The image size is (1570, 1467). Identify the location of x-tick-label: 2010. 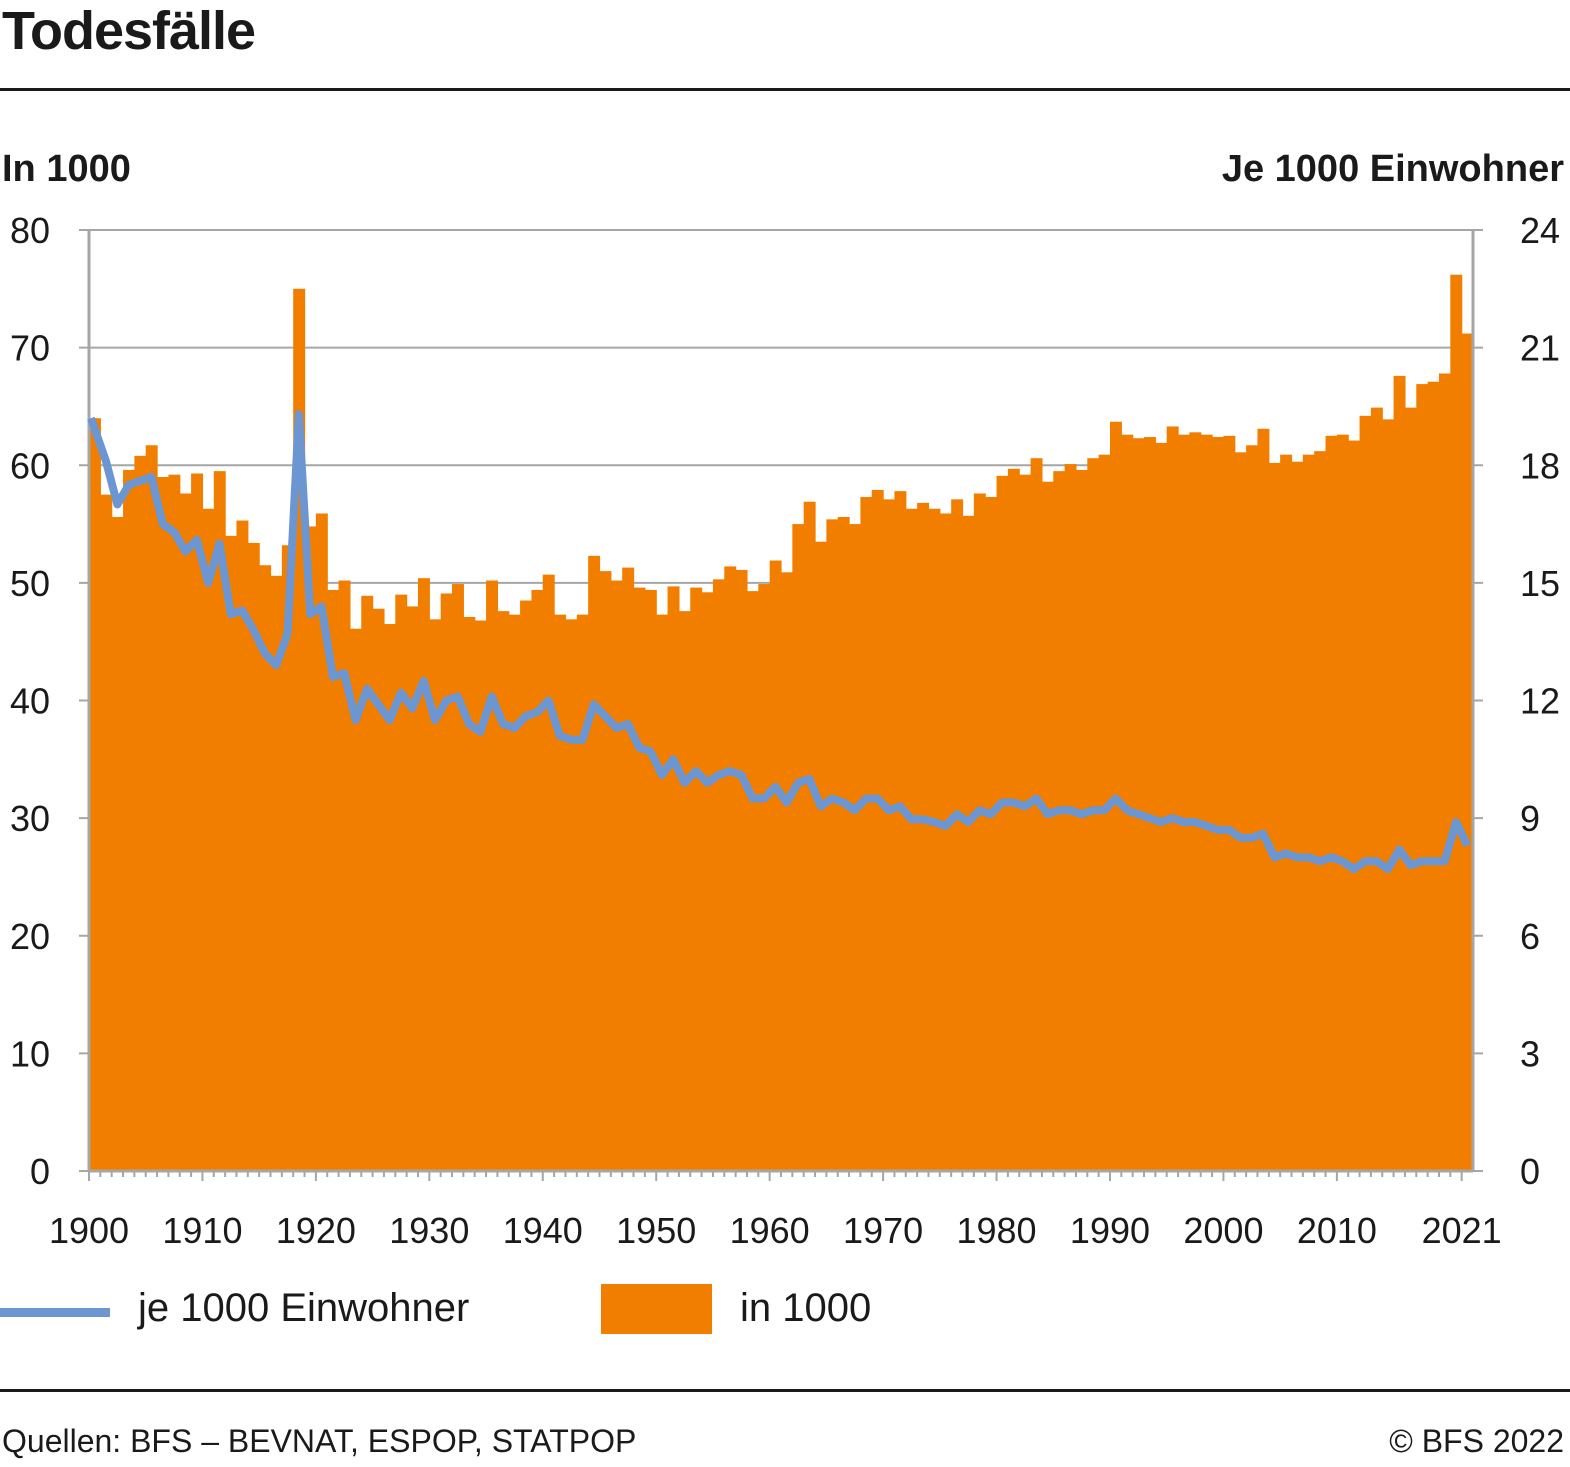
(1337, 1230).